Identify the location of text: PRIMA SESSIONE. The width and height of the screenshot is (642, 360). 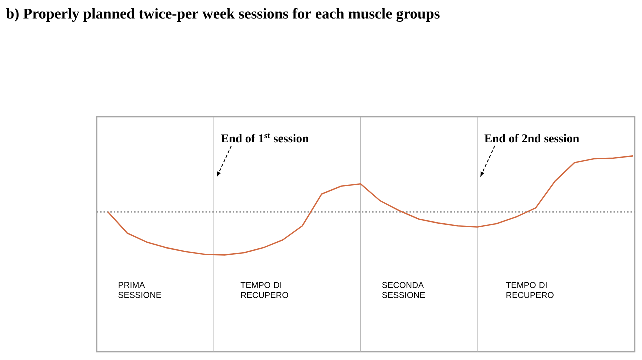
(140, 290).